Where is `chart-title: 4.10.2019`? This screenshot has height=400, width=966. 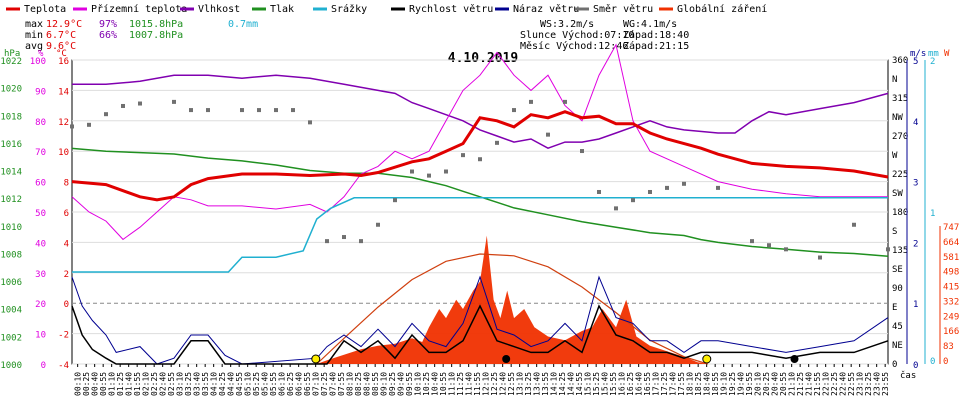 chart-title: 4.10.2019 is located at coordinates (483, 58).